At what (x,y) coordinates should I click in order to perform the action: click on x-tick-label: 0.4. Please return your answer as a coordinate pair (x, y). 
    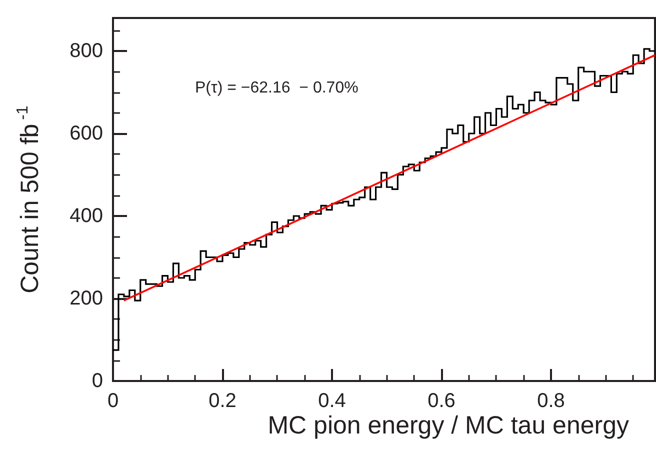
    Looking at the image, I should click on (332, 401).